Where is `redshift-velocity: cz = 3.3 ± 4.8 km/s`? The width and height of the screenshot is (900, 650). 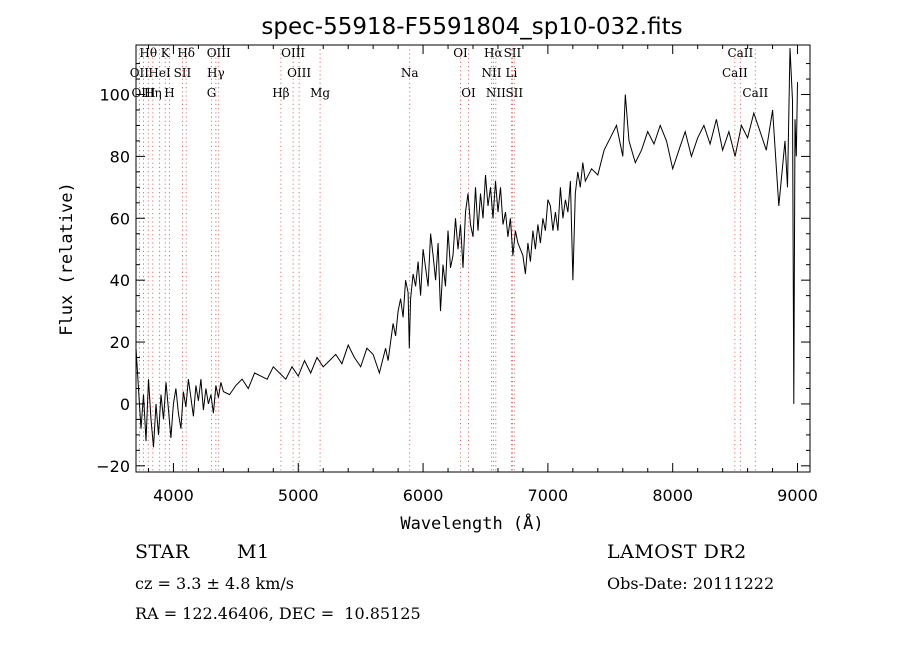 redshift-velocity: cz = 3.3 ± 4.8 km/s is located at coordinates (214, 583).